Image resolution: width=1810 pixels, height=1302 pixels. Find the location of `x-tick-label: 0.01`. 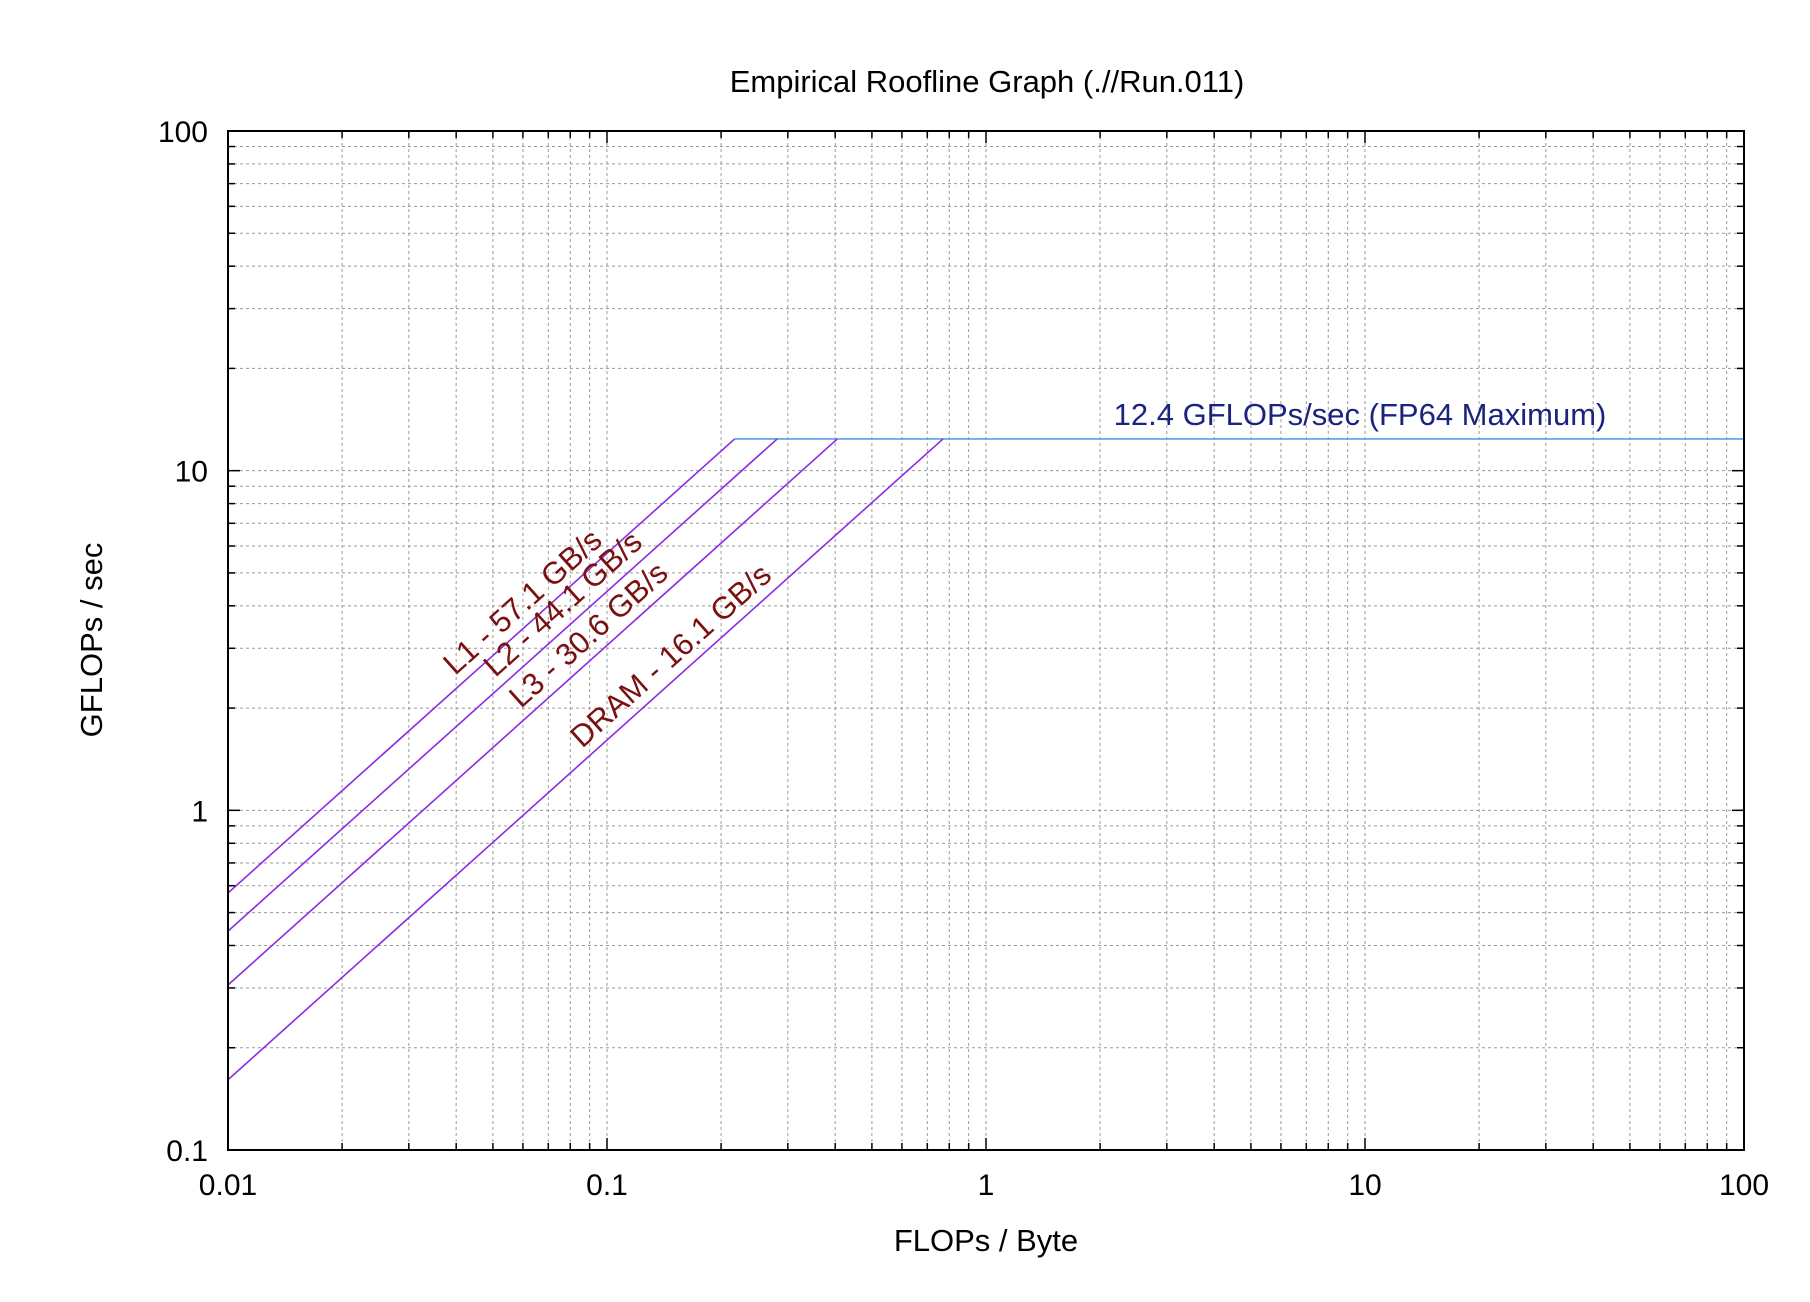

x-tick-label: 0.01 is located at coordinates (228, 1185).